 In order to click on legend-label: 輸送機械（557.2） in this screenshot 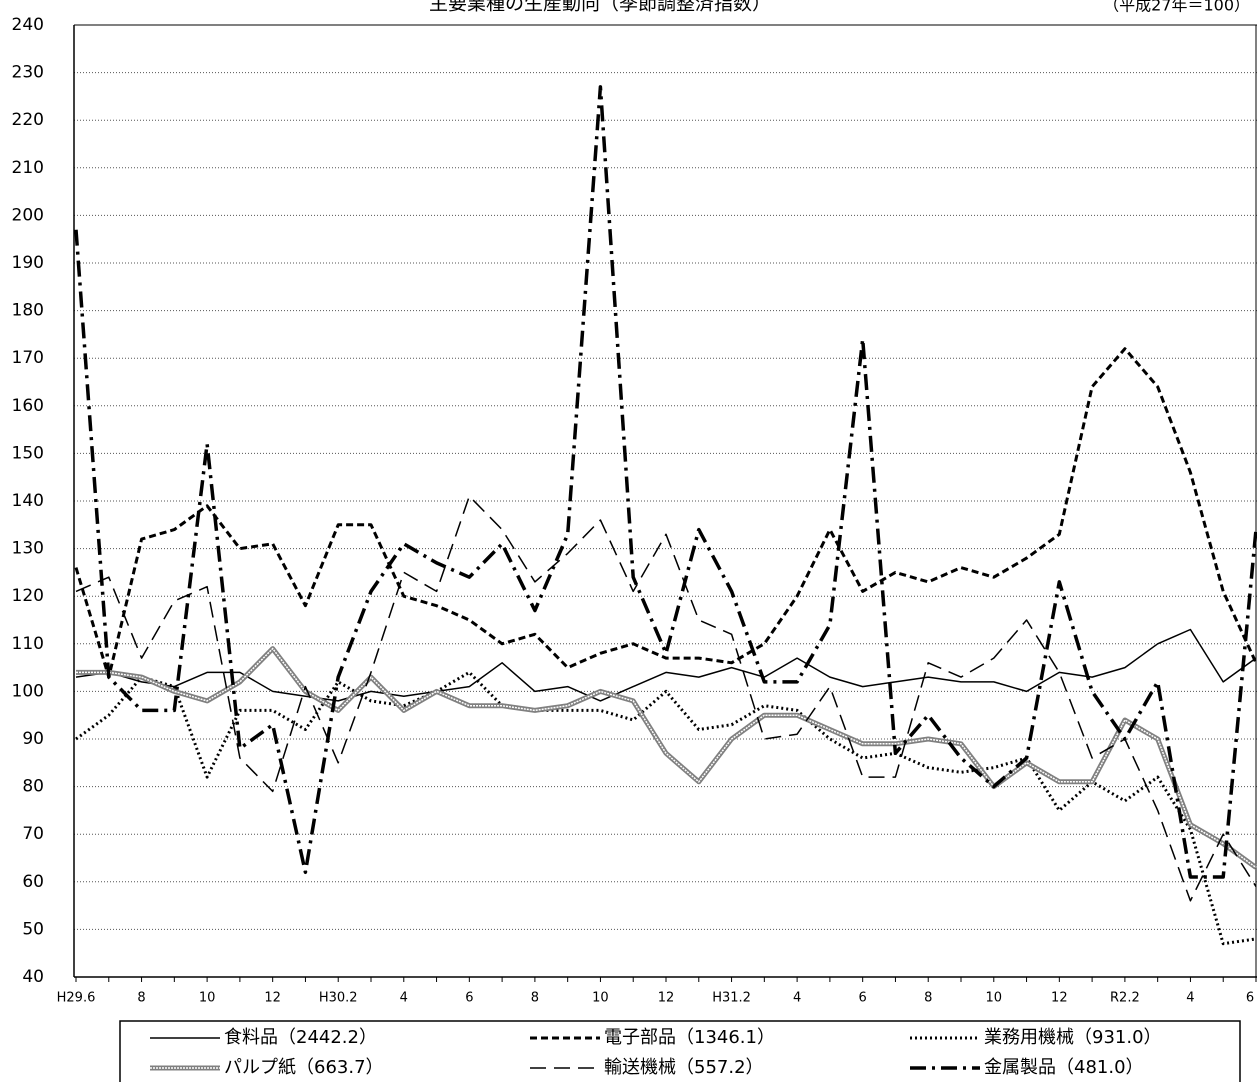, I will do `click(684, 1067)`.